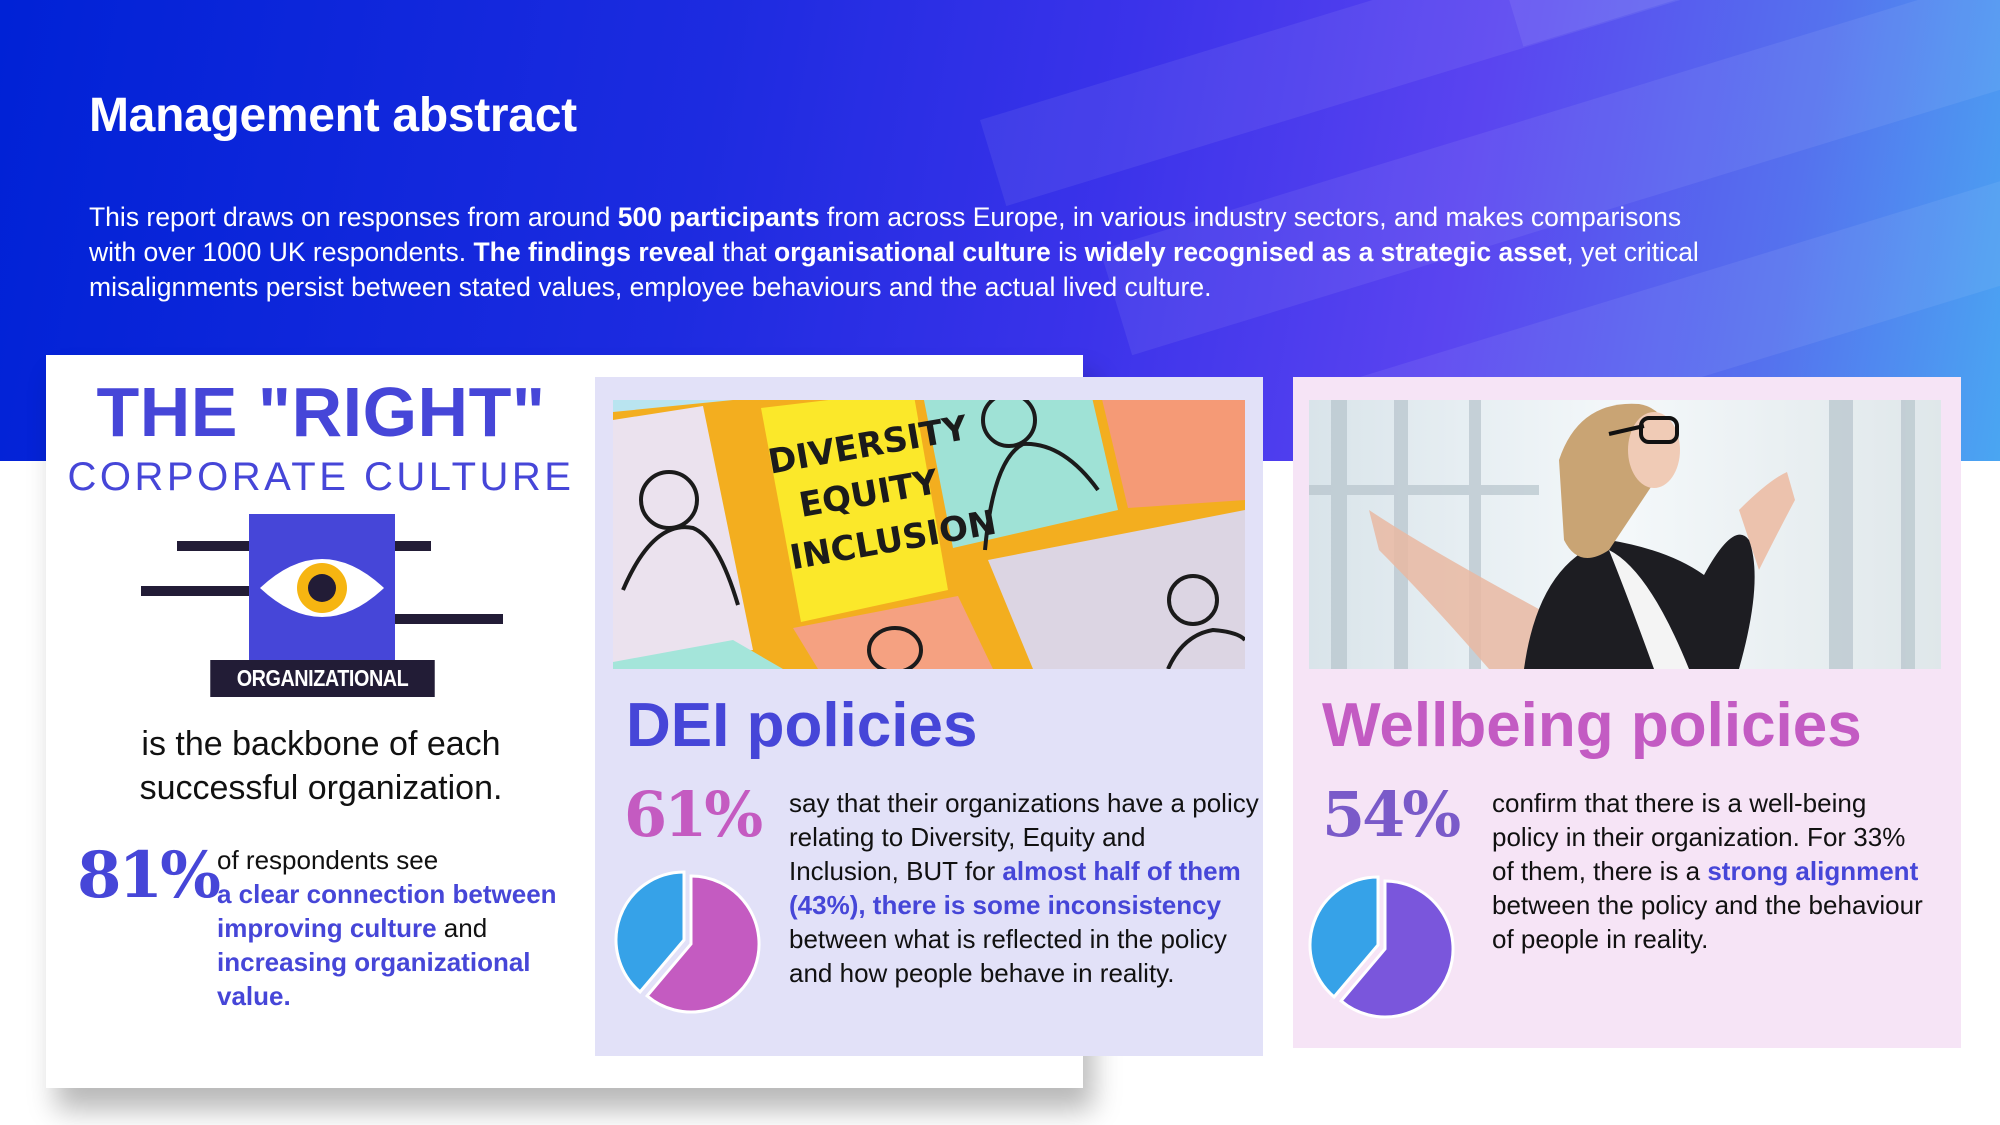 This screenshot has height=1125, width=2000. Describe the element at coordinates (1391, 814) in the screenshot. I see `stat-54-percent: 54%` at that location.